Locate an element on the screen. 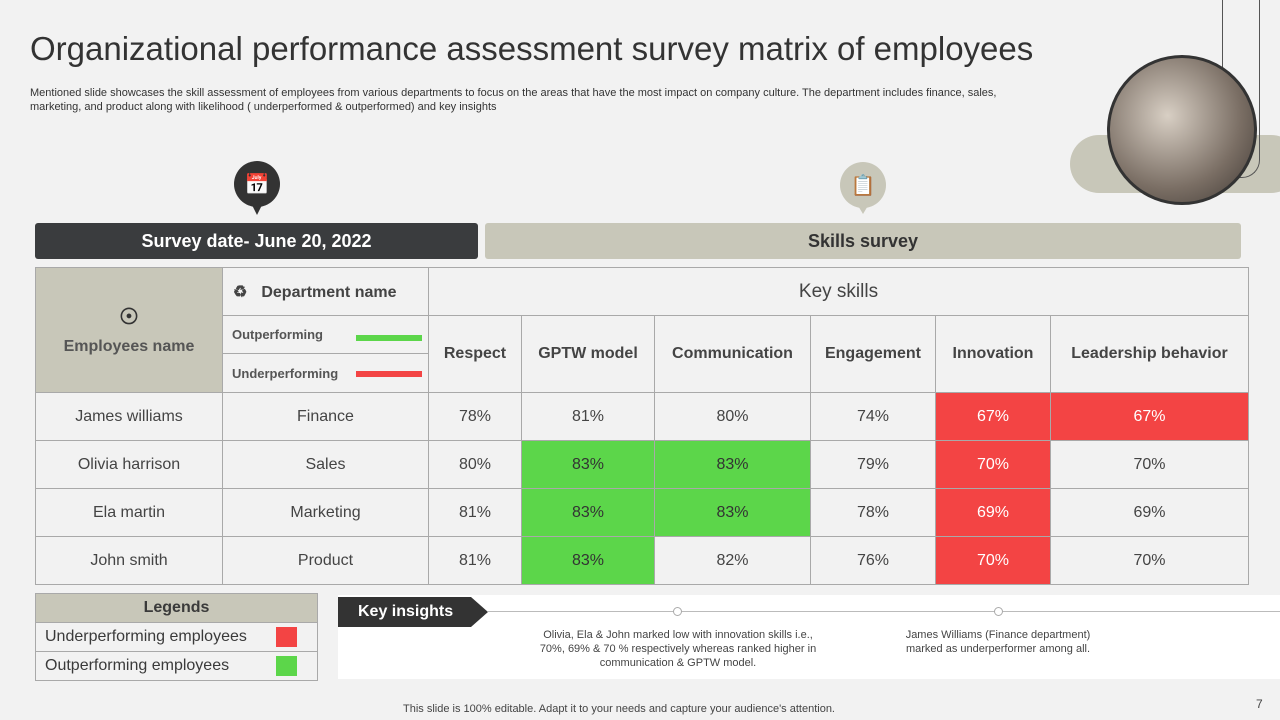  skills-survey-banner: Skills survey is located at coordinates (863, 241).